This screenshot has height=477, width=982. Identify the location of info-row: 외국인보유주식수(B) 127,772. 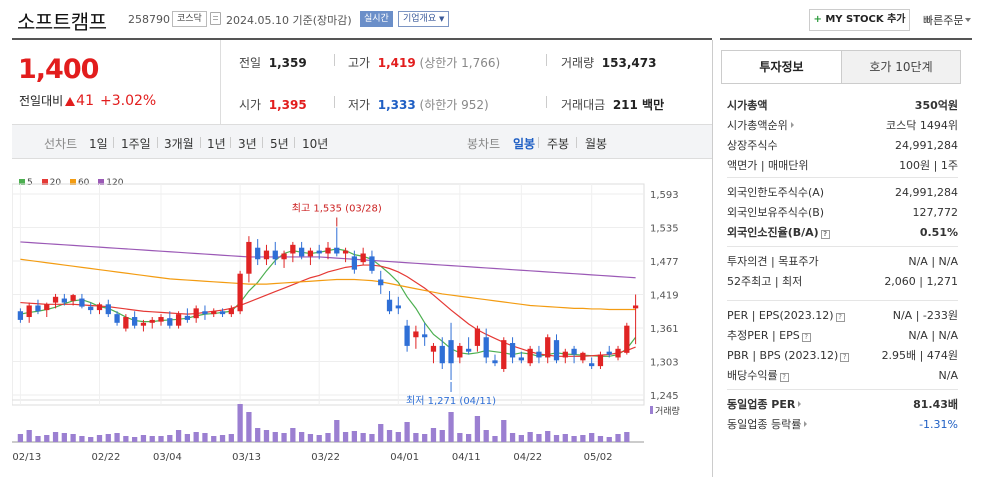
(842, 213).